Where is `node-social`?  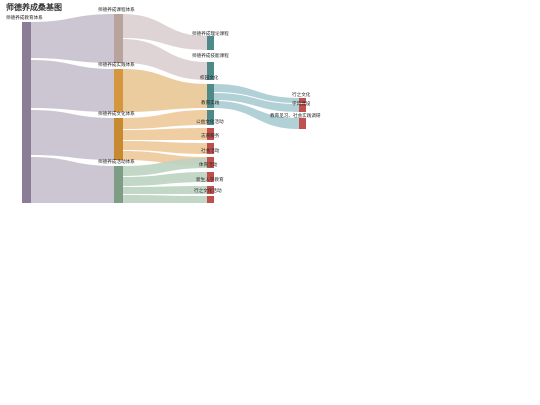 node-social is located at coordinates (210, 162).